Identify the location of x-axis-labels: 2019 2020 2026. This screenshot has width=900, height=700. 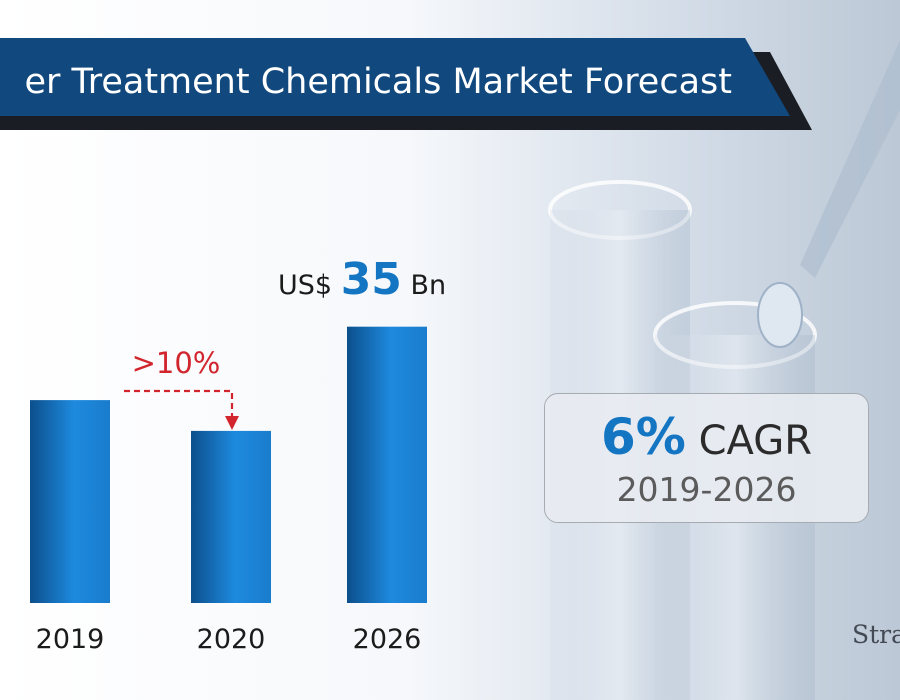
(229, 639).